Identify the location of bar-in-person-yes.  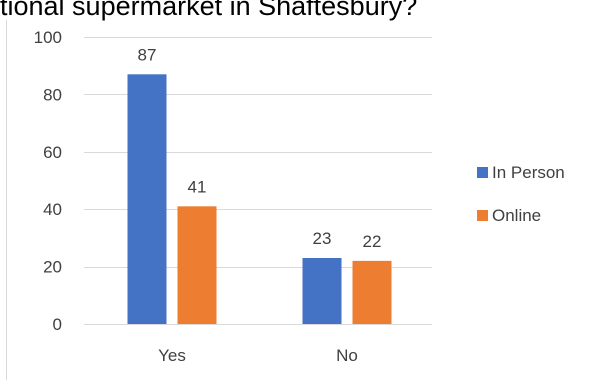
(147, 199).